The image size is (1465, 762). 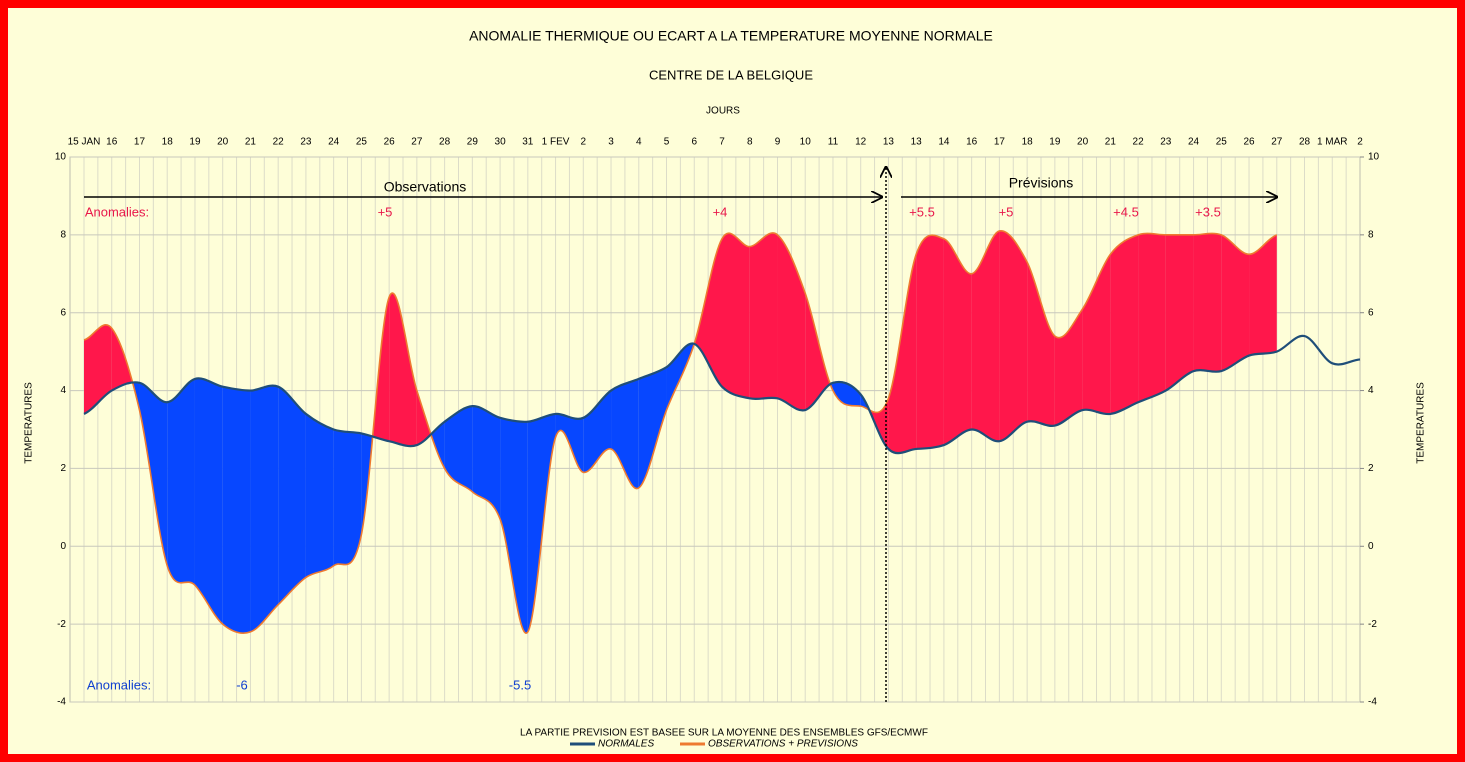 What do you see at coordinates (417, 142) in the screenshot?
I see `x-tick-label: 27` at bounding box center [417, 142].